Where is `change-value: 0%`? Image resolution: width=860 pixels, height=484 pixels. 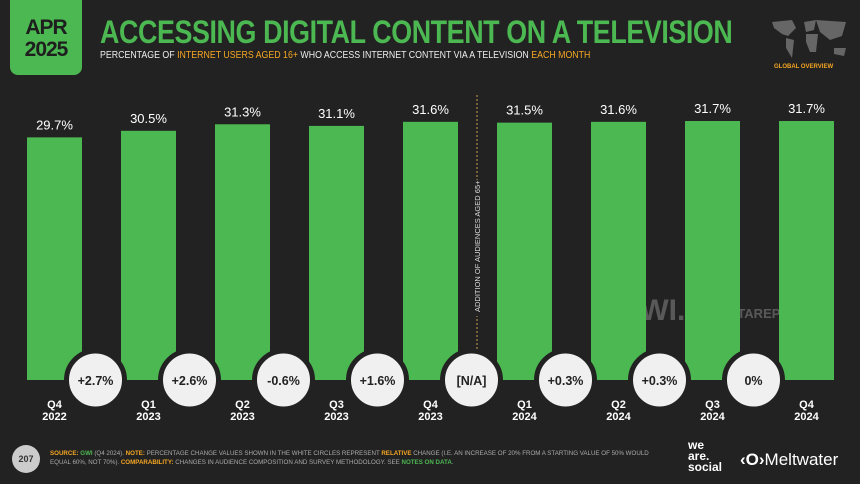
change-value: 0% is located at coordinates (753, 381).